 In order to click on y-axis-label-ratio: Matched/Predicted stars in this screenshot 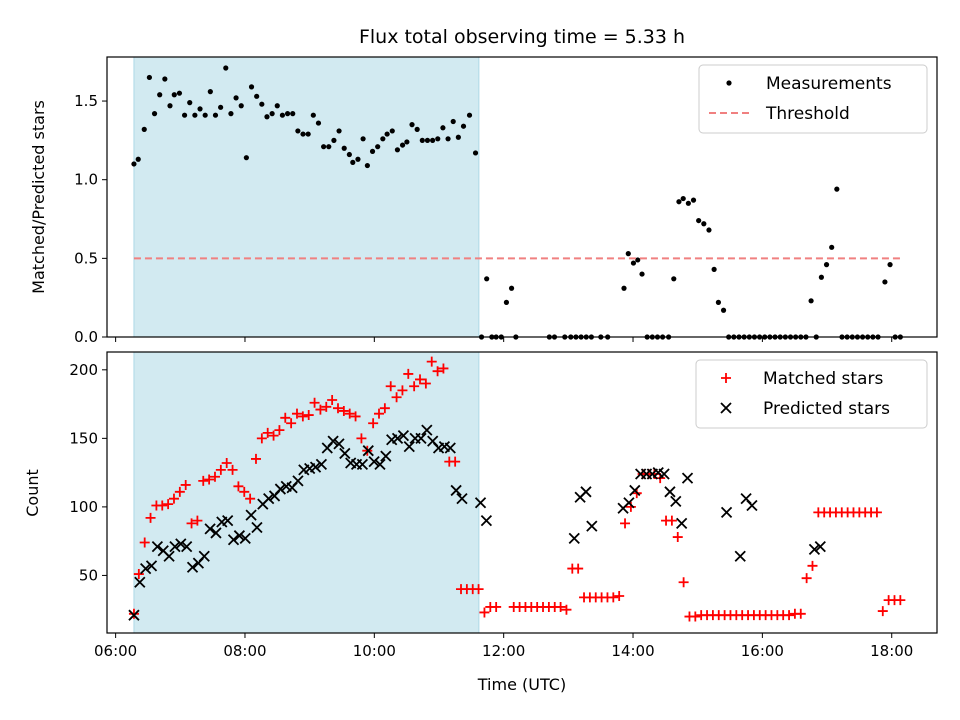, I will do `click(38, 197)`.